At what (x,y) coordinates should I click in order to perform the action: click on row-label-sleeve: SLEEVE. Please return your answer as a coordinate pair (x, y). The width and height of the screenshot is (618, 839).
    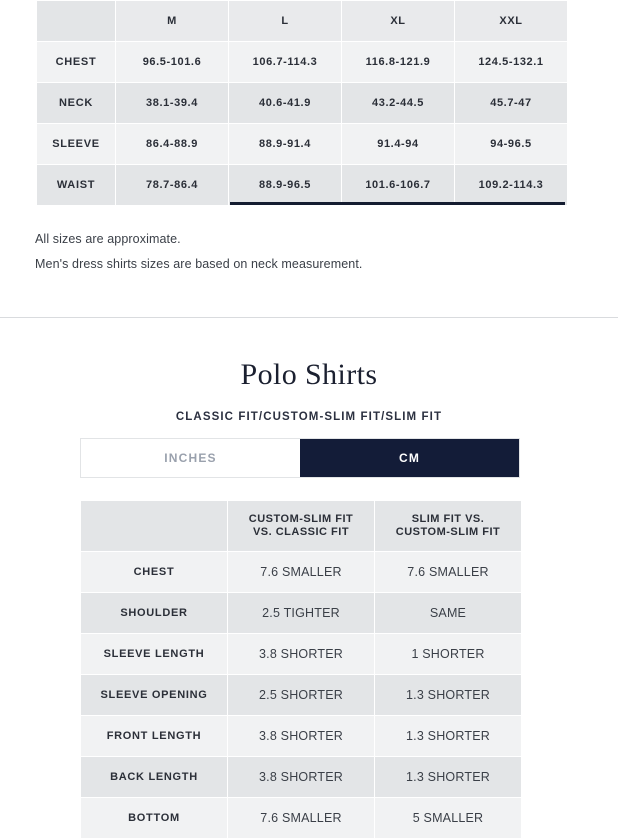
    Looking at the image, I should click on (76, 144).